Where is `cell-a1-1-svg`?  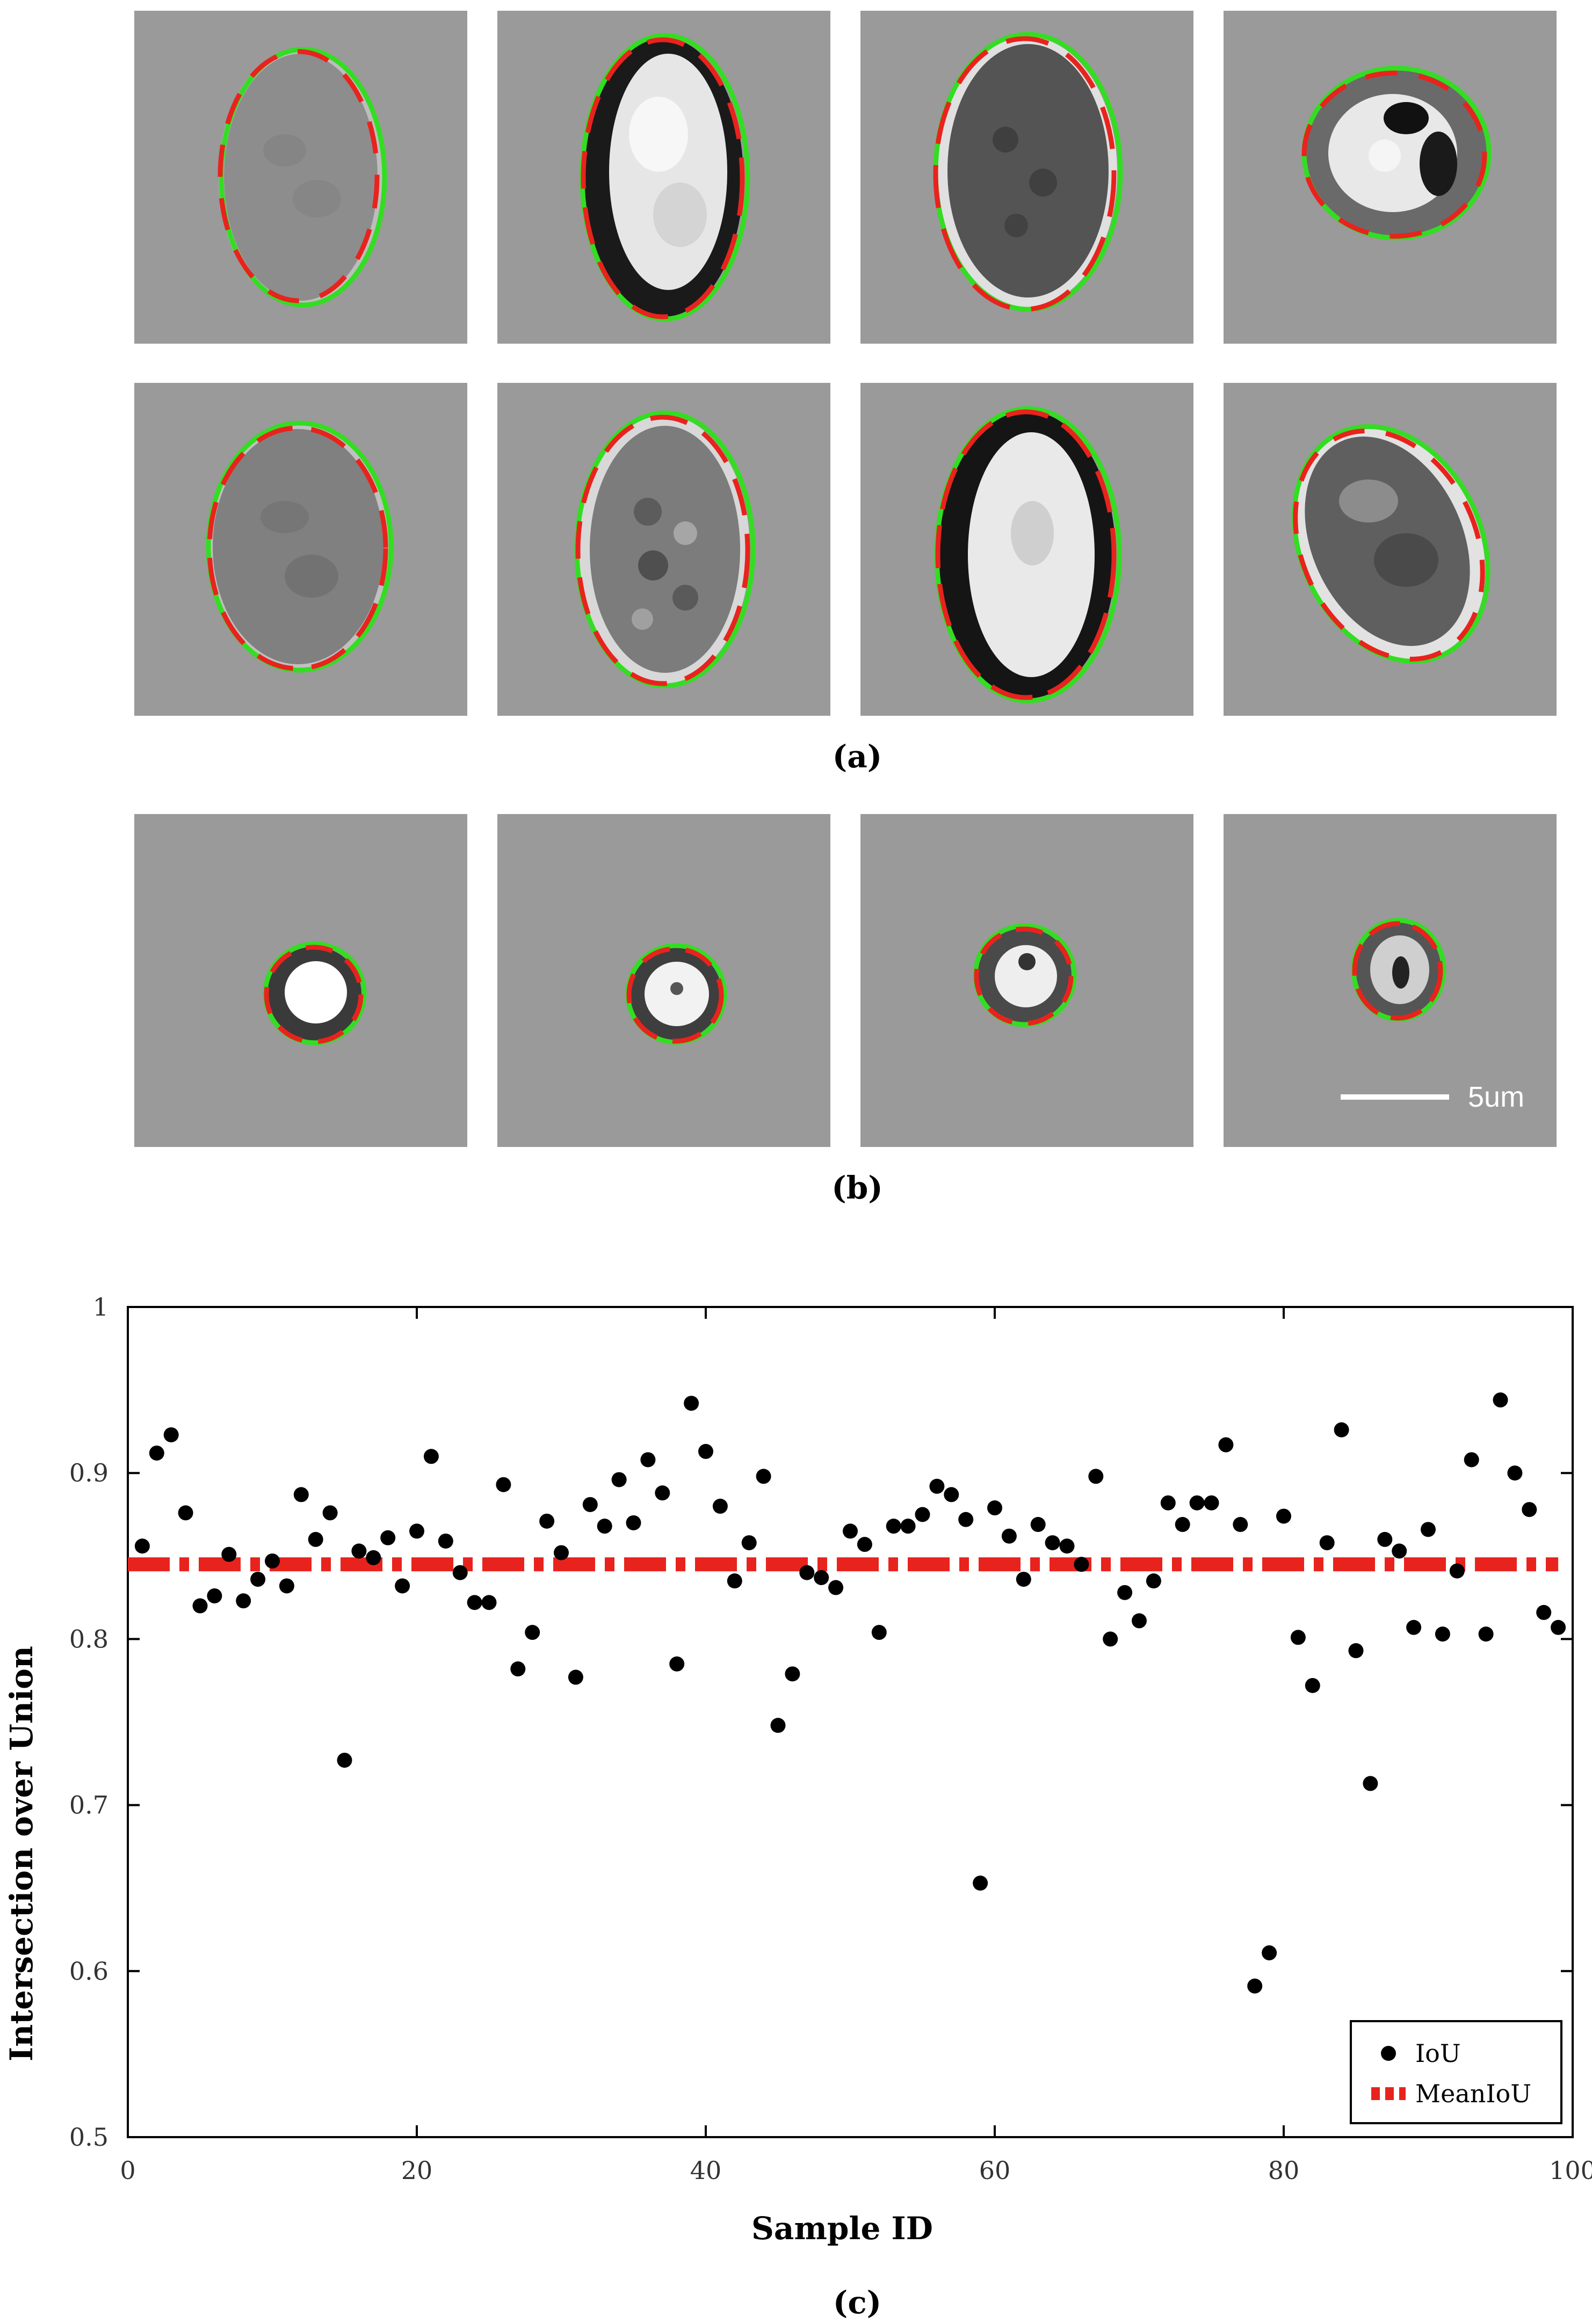
cell-a1-1-svg is located at coordinates (302, 178).